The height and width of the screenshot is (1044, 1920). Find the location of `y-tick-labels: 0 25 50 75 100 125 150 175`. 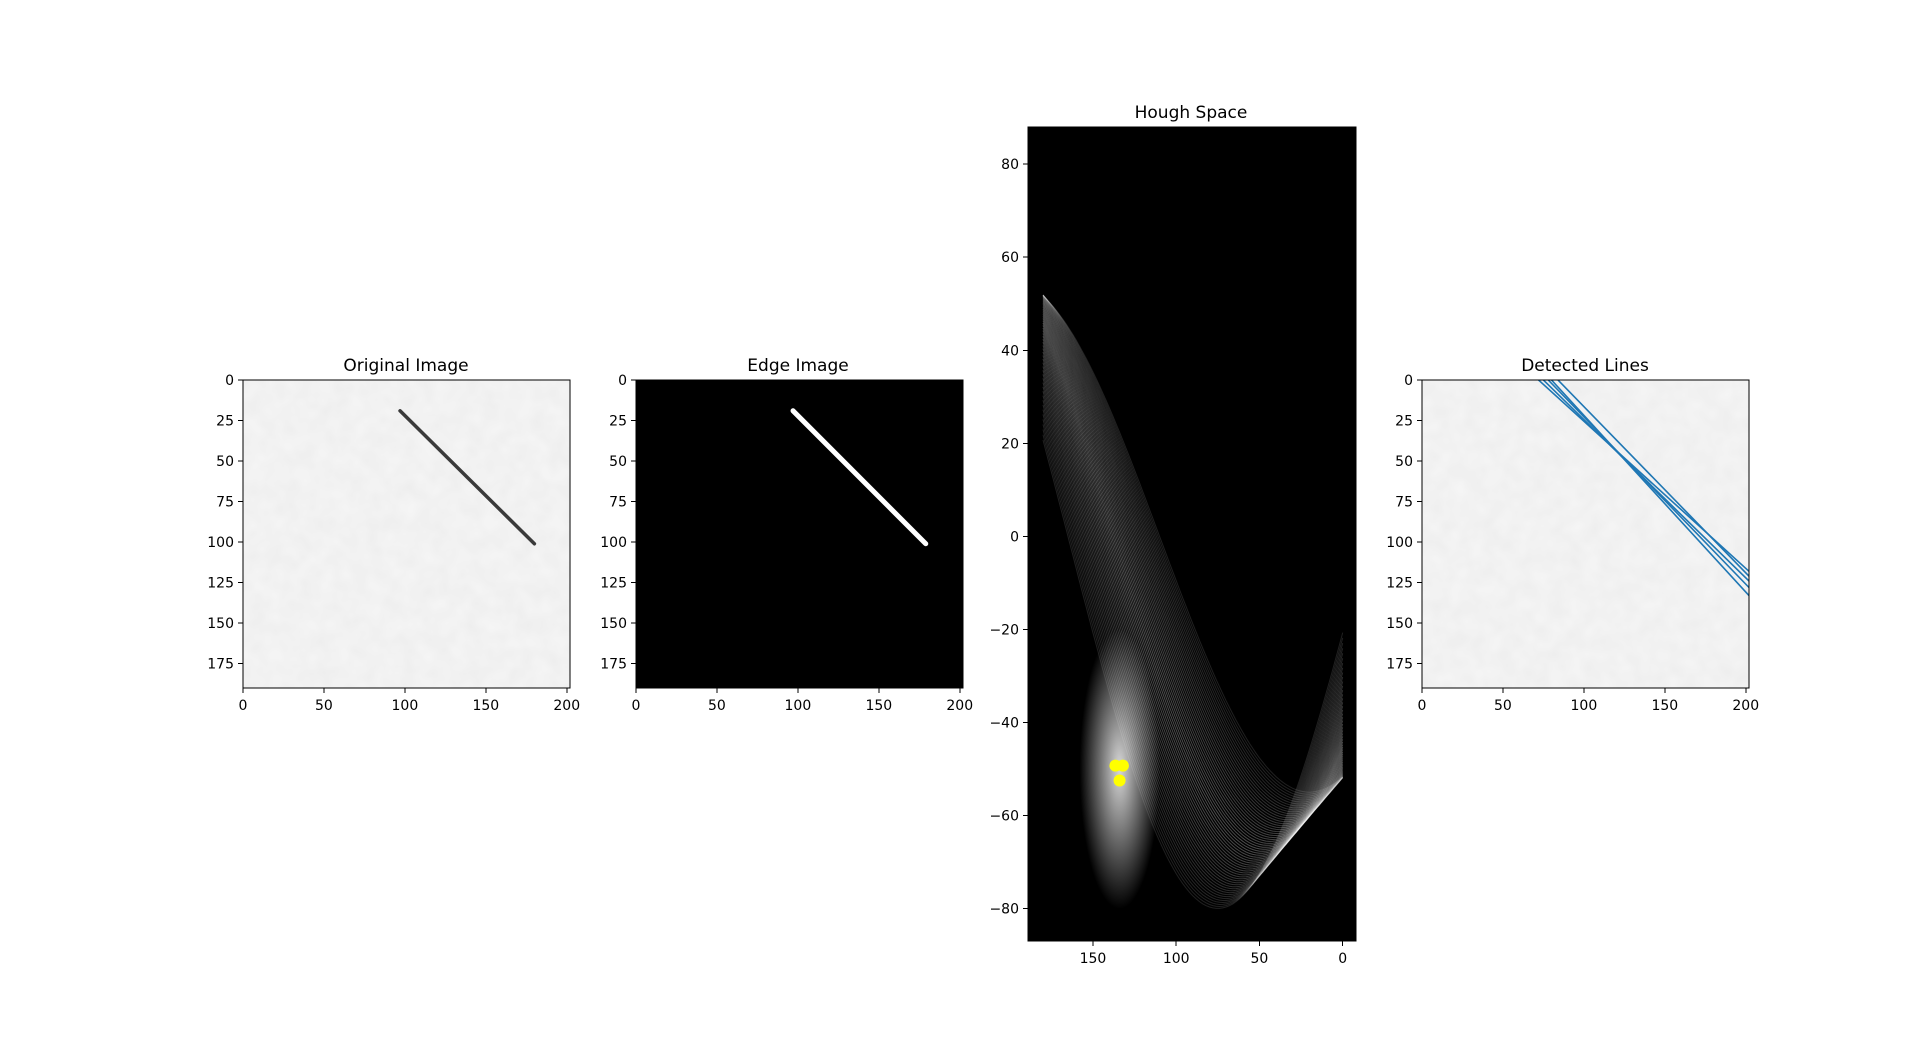

y-tick-labels: 0 25 50 75 100 125 150 175 is located at coordinates (618, 523).